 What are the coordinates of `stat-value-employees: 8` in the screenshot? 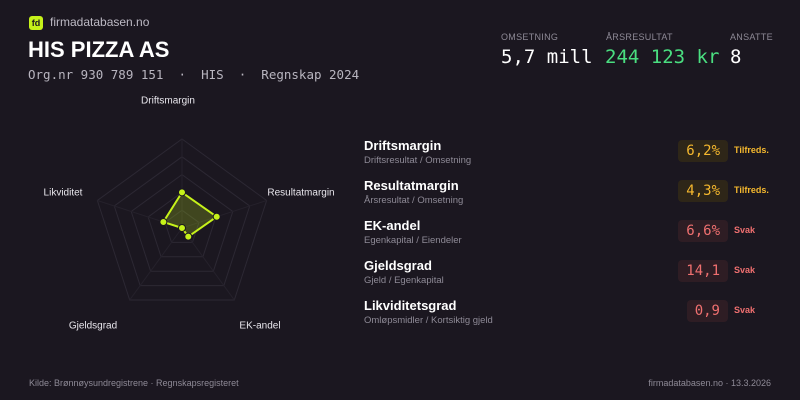 It's located at (736, 57).